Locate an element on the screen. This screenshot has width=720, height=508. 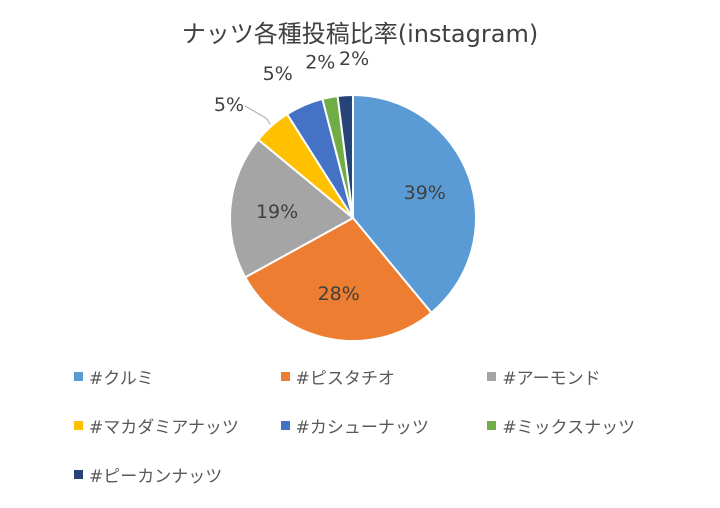
slice-label: 28% is located at coordinates (339, 294).